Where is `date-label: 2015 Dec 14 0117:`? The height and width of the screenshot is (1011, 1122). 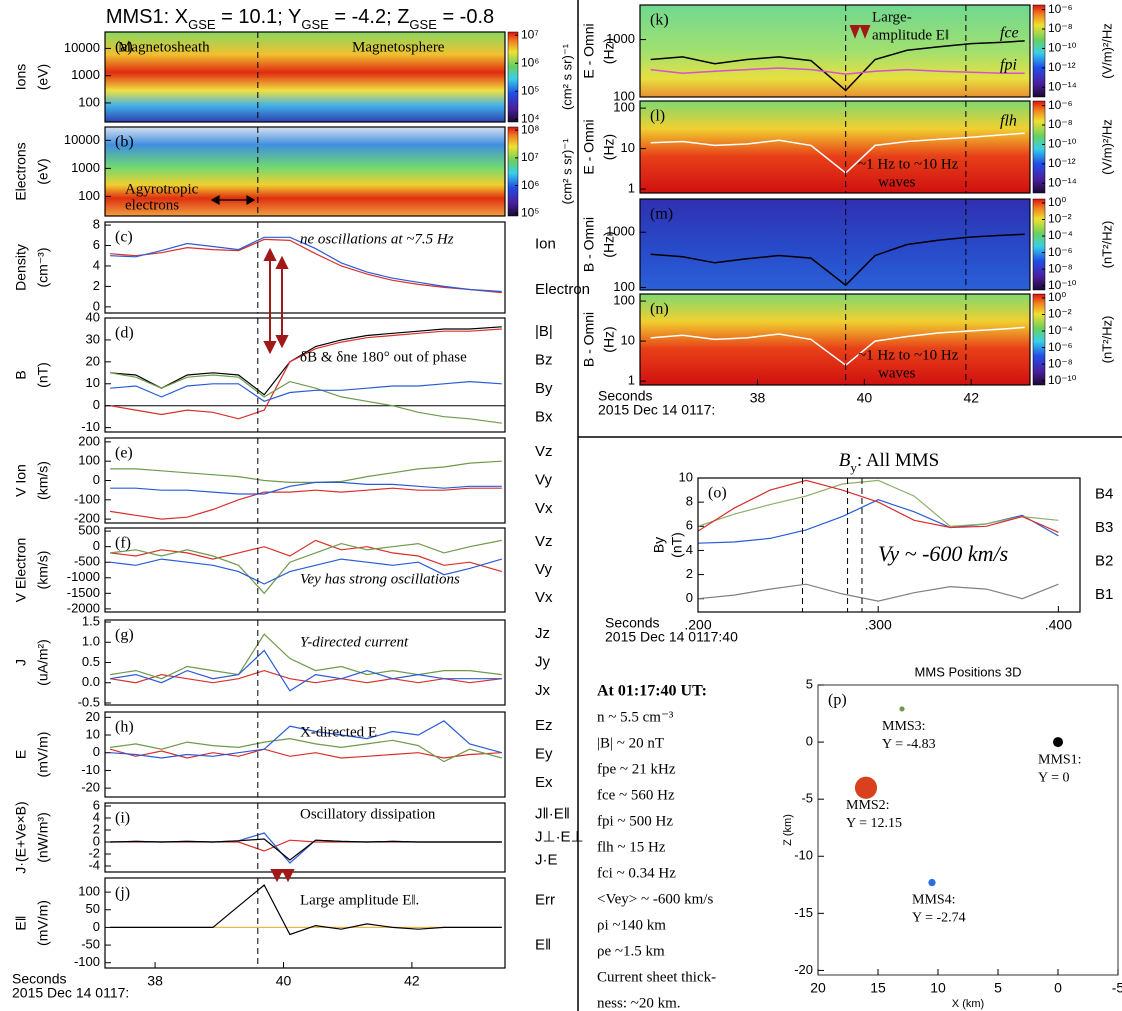 date-label: 2015 Dec 14 0117: is located at coordinates (656, 410).